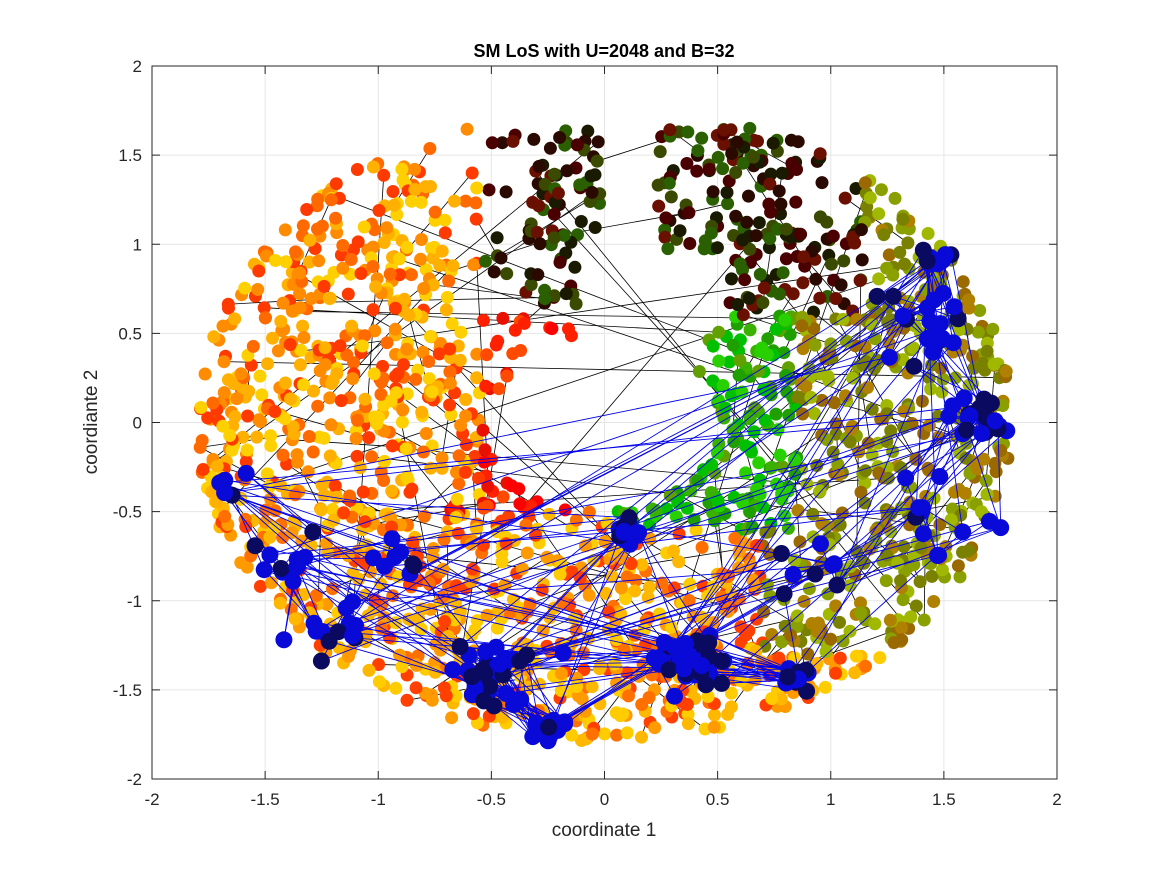 Image resolution: width=1167 pixels, height=875 pixels. What do you see at coordinates (378, 799) in the screenshot?
I see `x-tick-label: -1` at bounding box center [378, 799].